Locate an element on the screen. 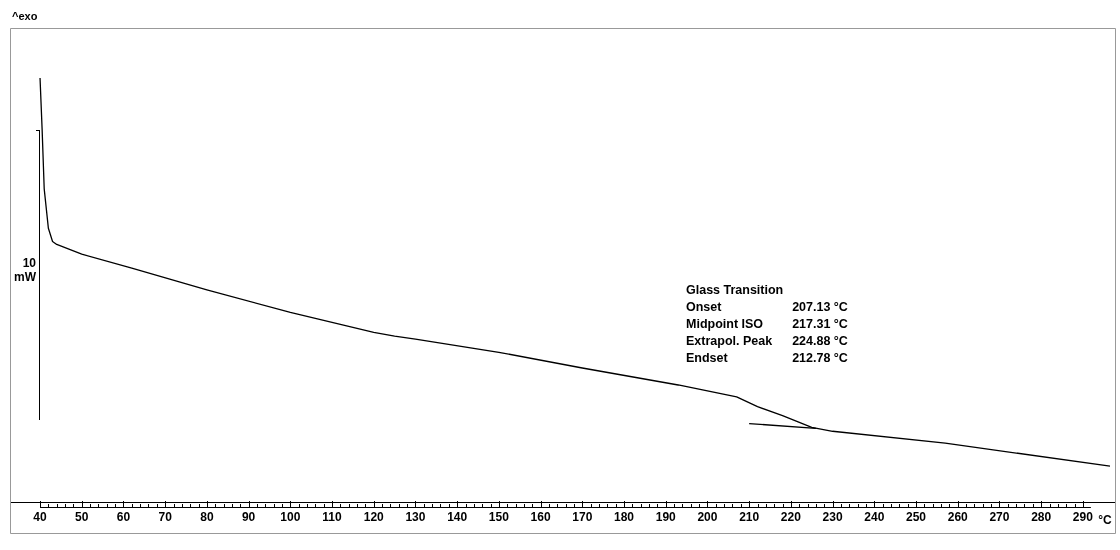 The height and width of the screenshot is (550, 1120). text: Onset 207.13 °C is located at coordinates (767, 307).